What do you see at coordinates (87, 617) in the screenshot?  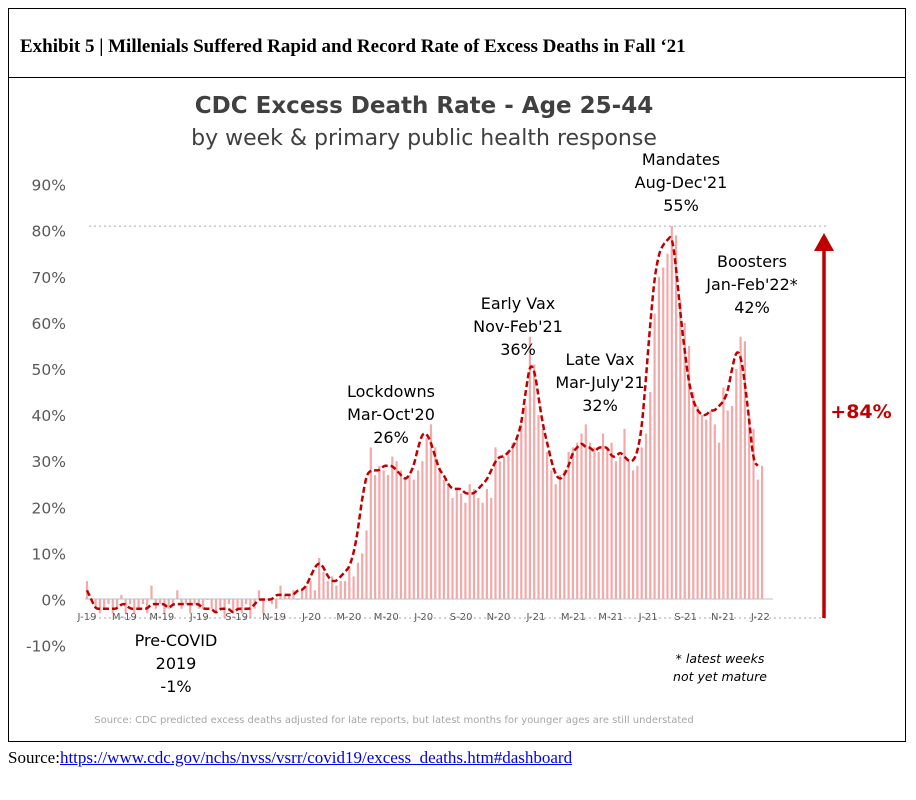 I see `x-tick-label: J-19` at bounding box center [87, 617].